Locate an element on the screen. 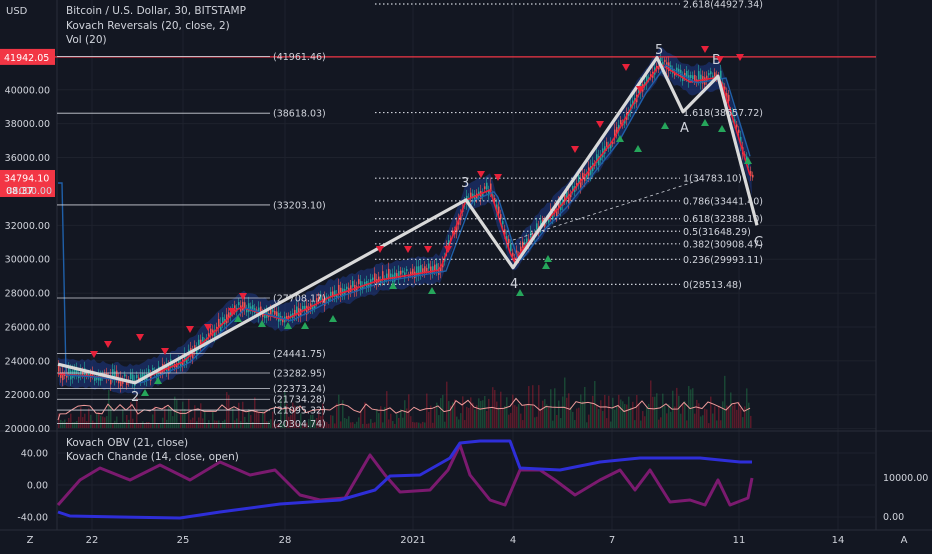 The width and height of the screenshot is (932, 554). symbol-title: Bitcoin / U.S. Dollar, 30, BITSTAMP is located at coordinates (156, 11).